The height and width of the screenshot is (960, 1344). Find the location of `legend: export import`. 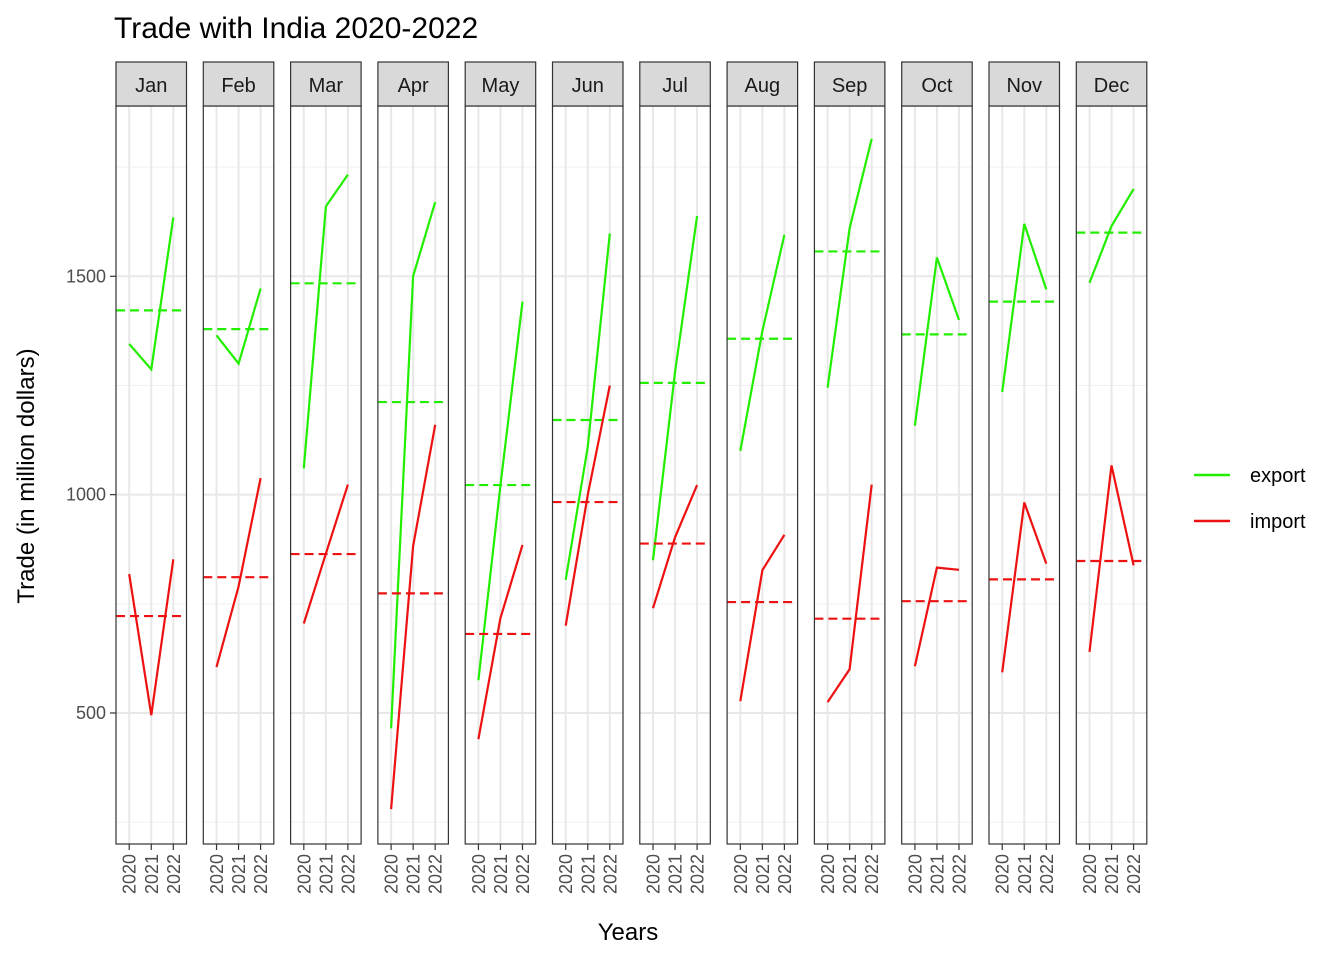

legend: export import is located at coordinates (1250, 499).